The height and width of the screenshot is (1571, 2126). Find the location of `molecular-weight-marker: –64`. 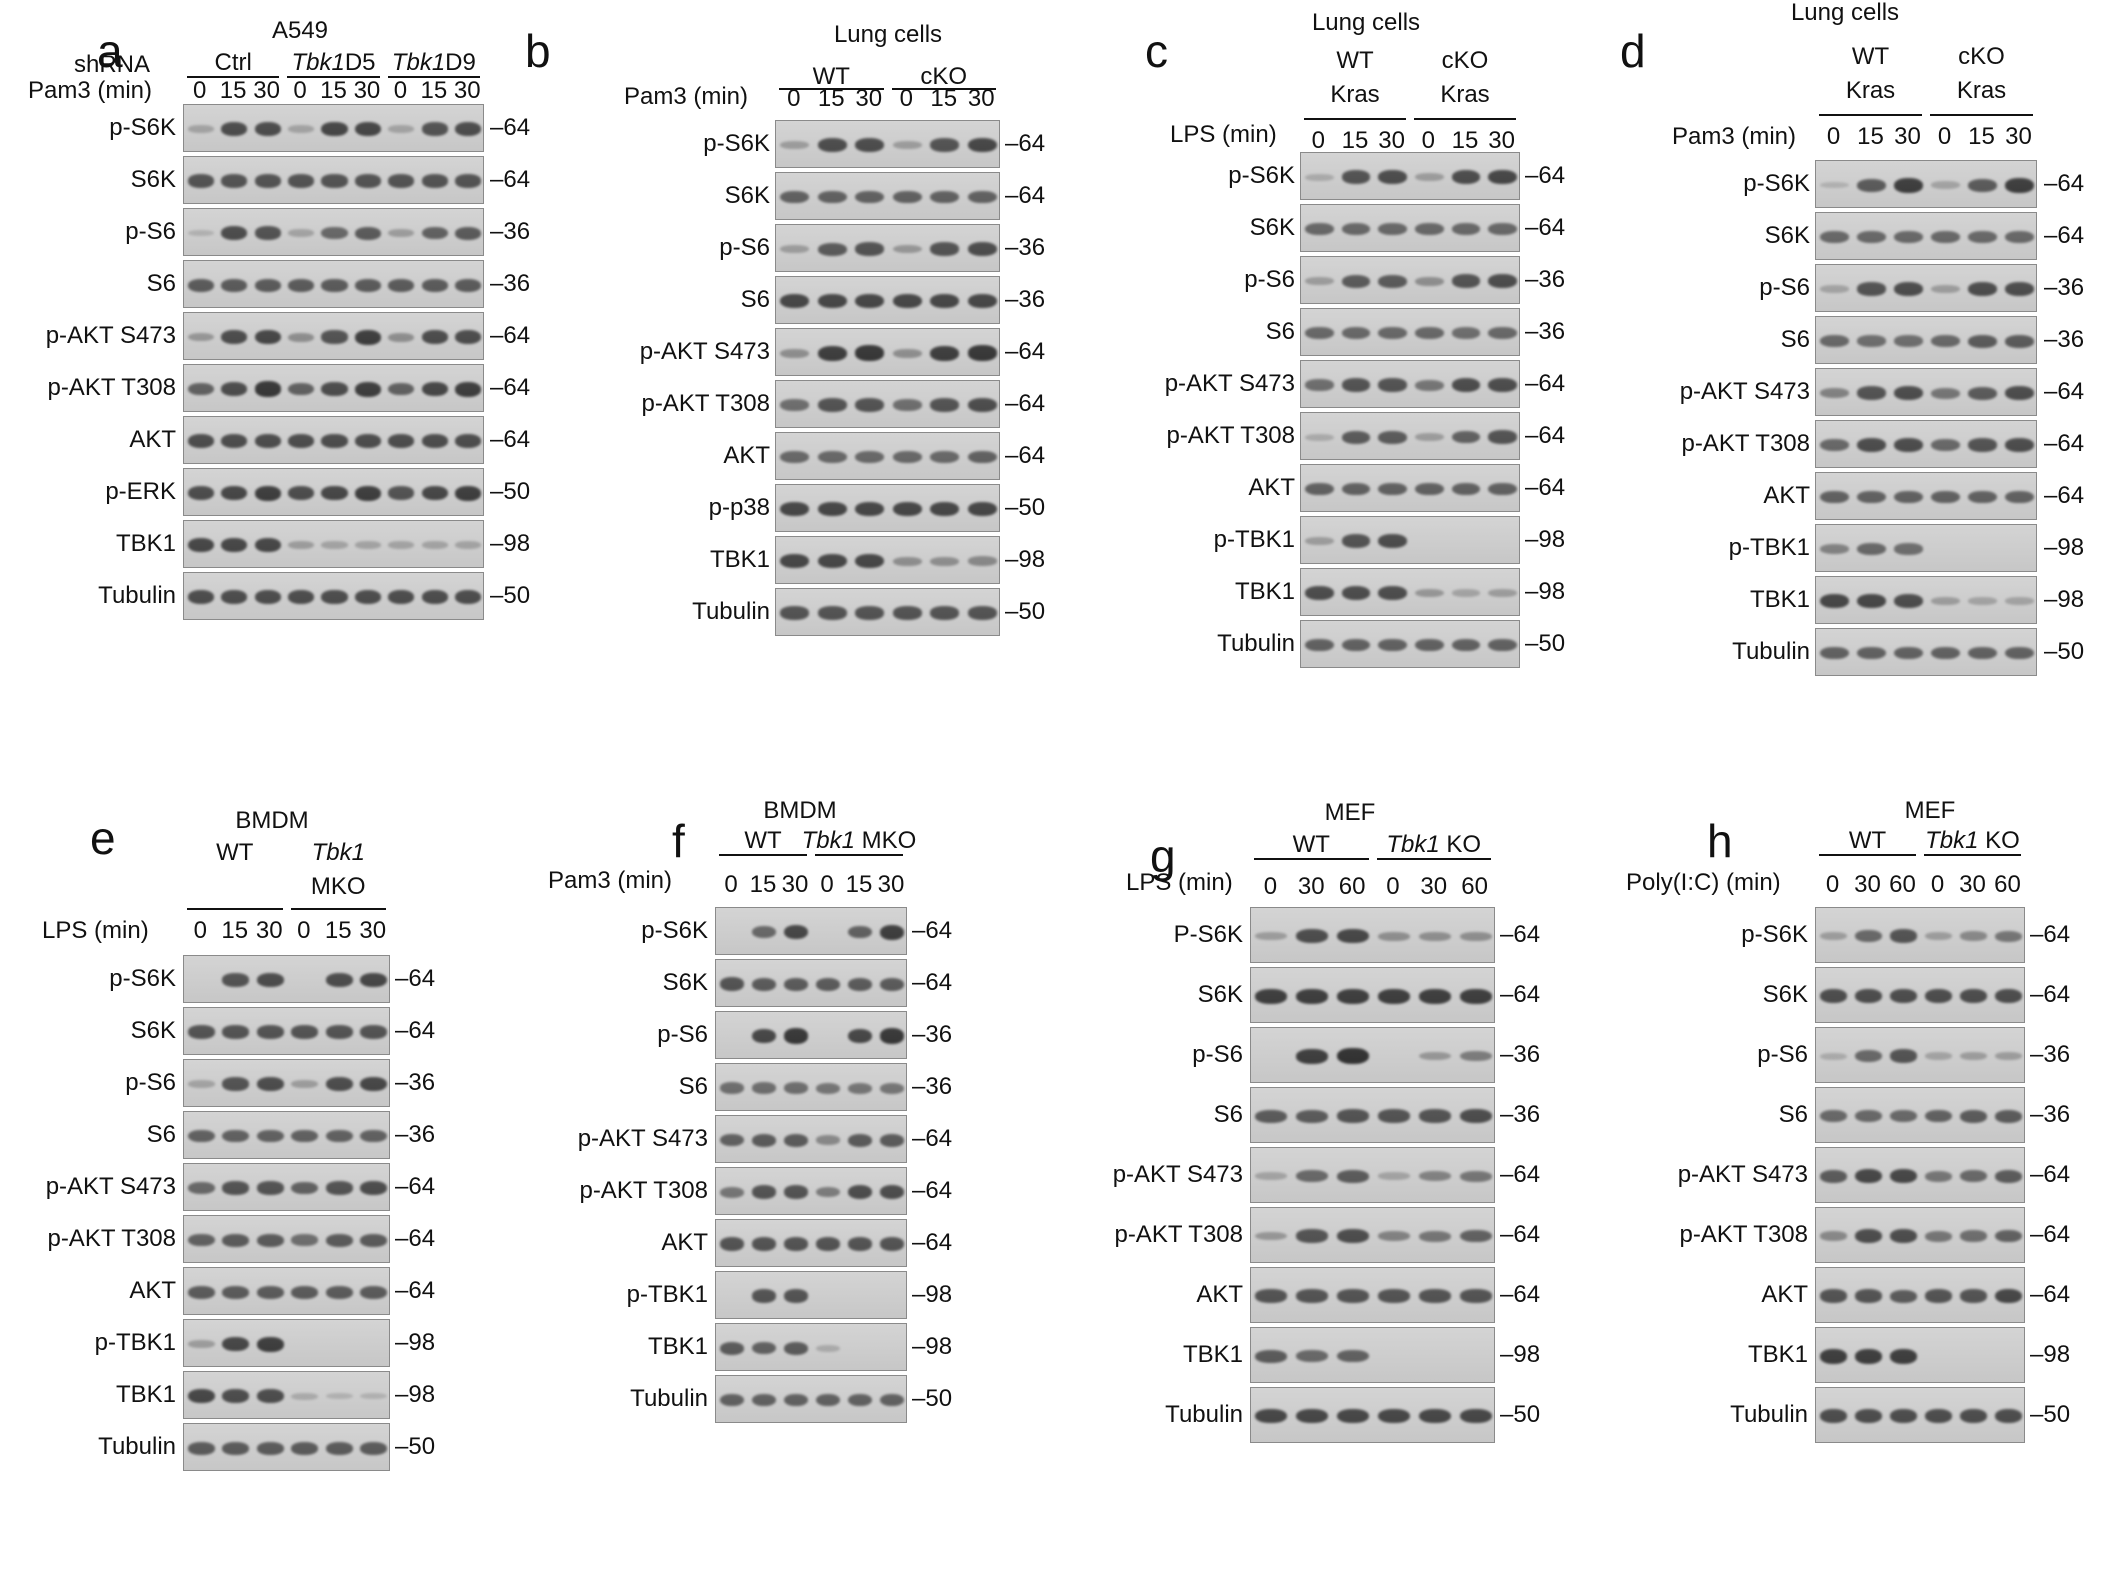

molecular-weight-marker: –64 is located at coordinates (2064, 236).